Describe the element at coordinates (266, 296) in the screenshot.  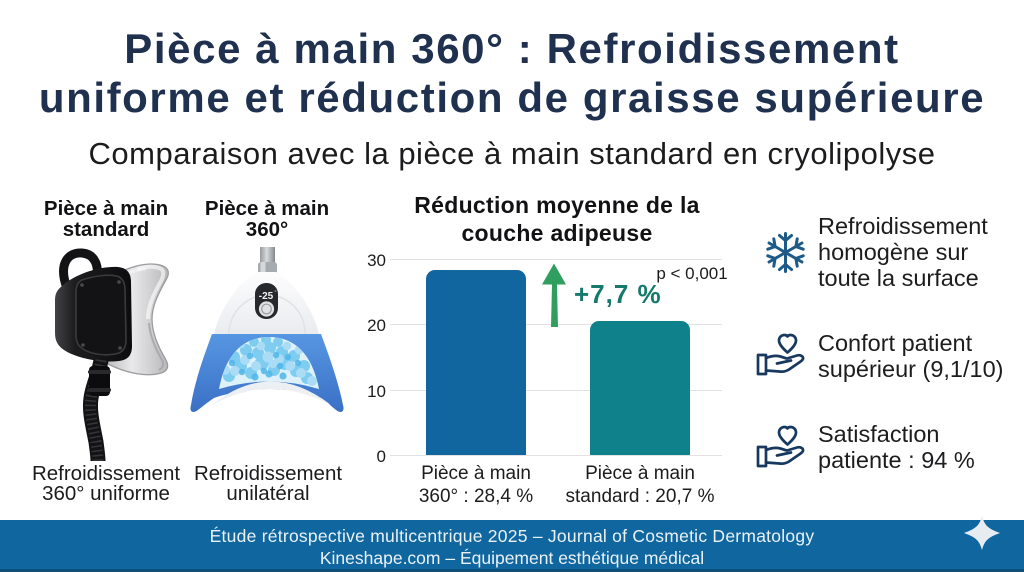
I see `svg-text: -25` at that location.